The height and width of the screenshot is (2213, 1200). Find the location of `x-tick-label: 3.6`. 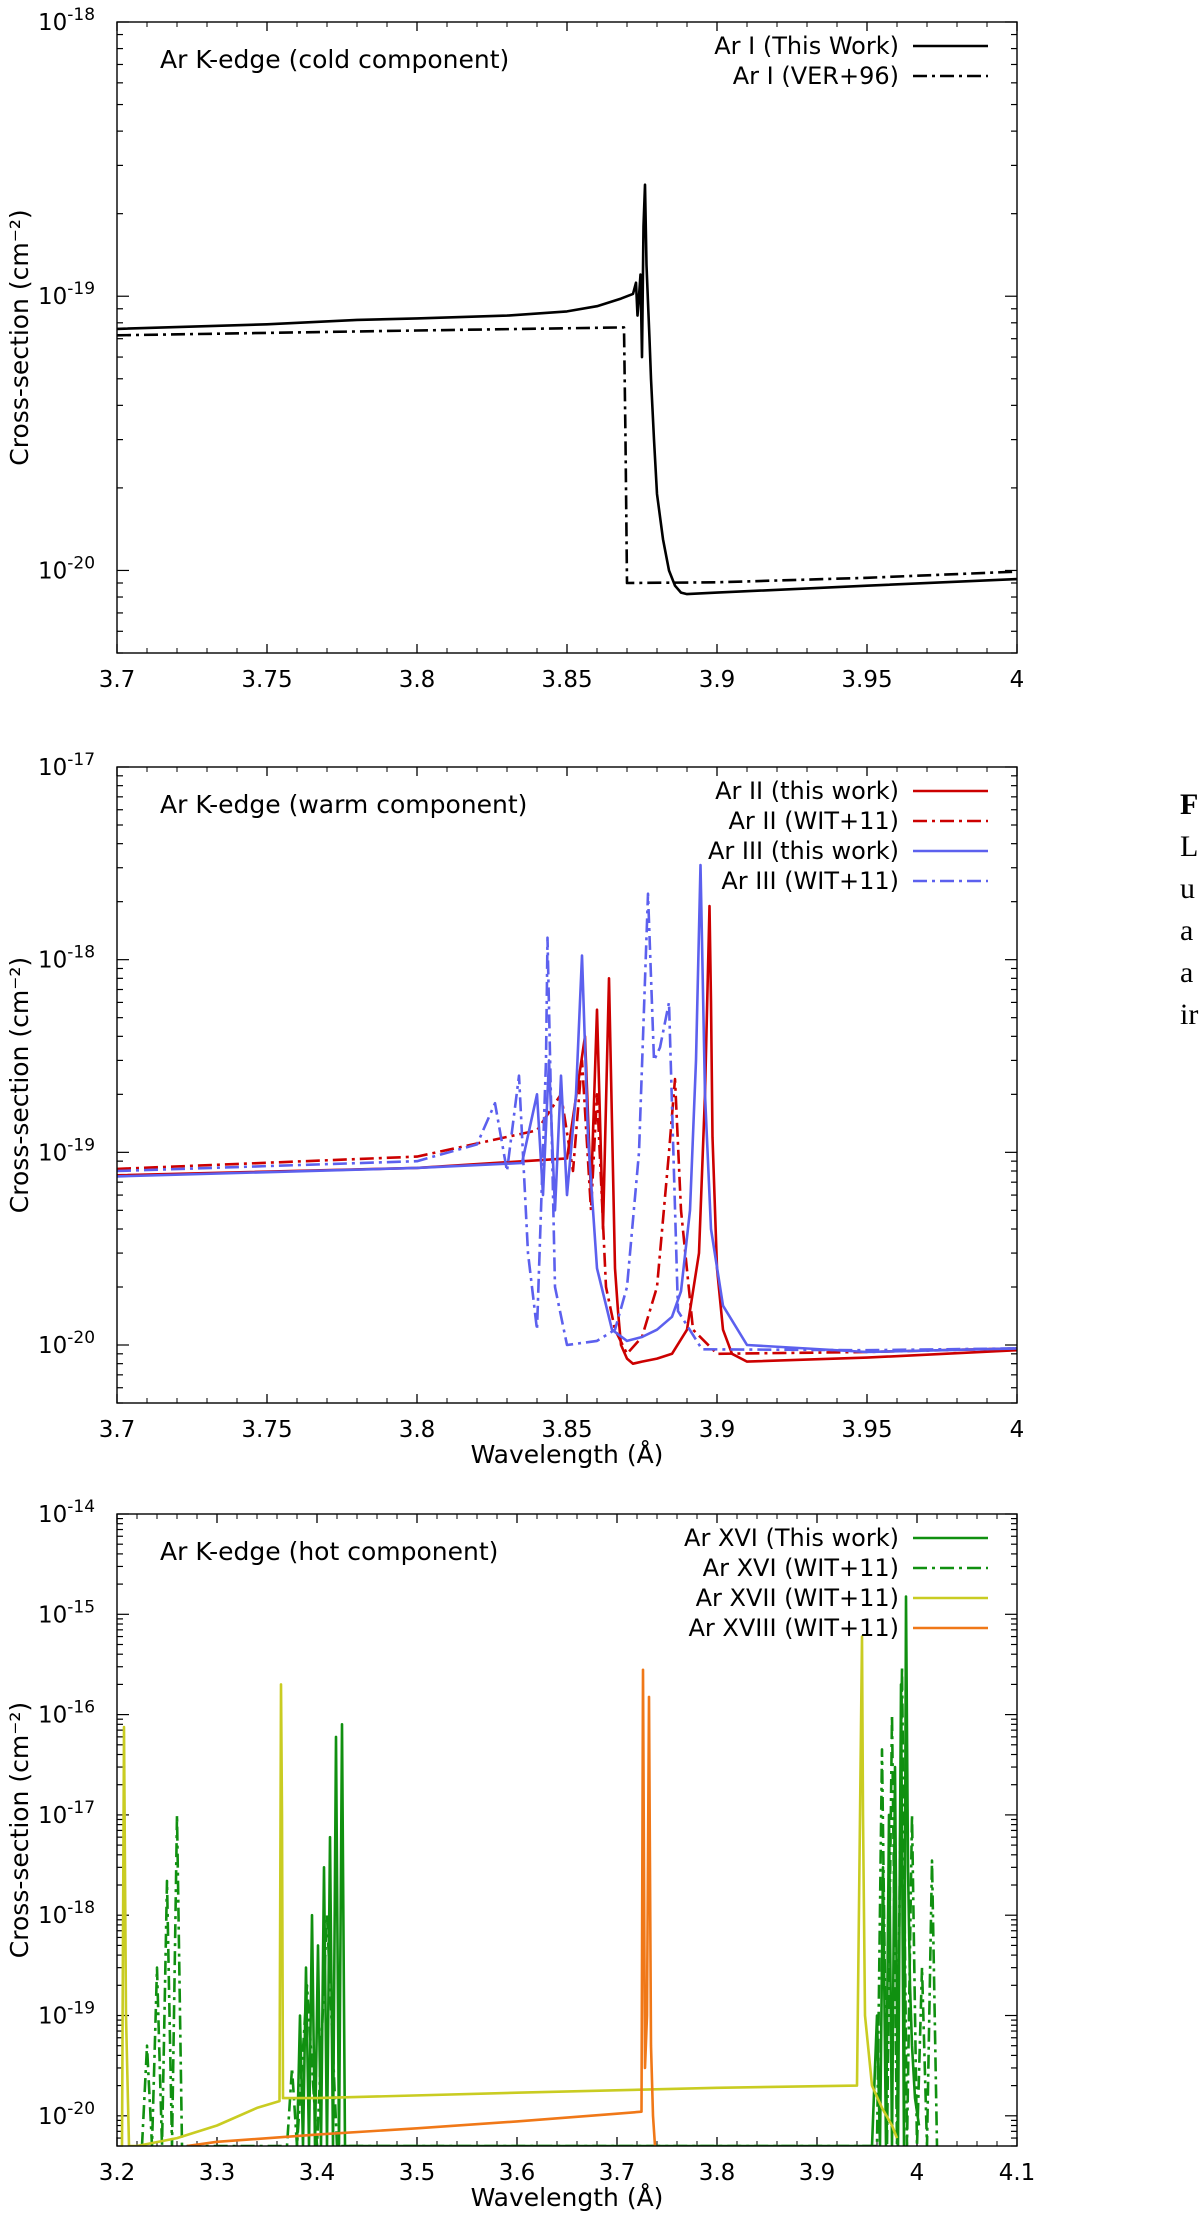

x-tick-label: 3.6 is located at coordinates (517, 2173).